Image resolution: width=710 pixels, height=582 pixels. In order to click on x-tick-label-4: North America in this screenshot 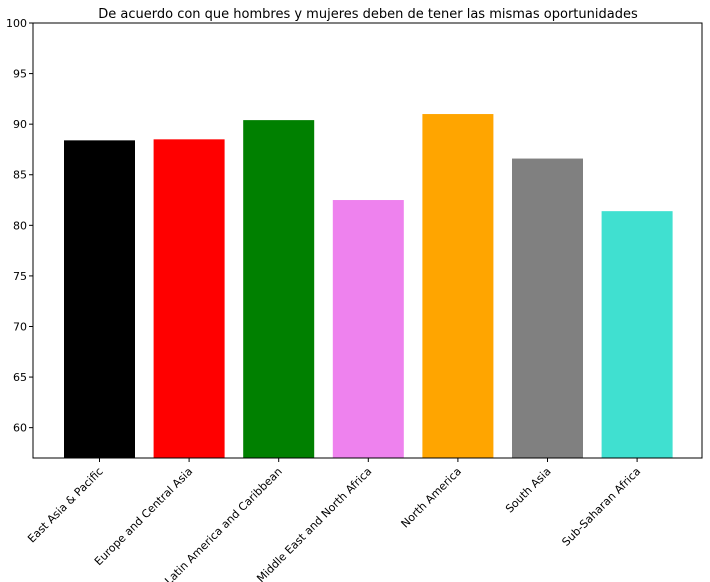, I will do `click(432, 498)`.